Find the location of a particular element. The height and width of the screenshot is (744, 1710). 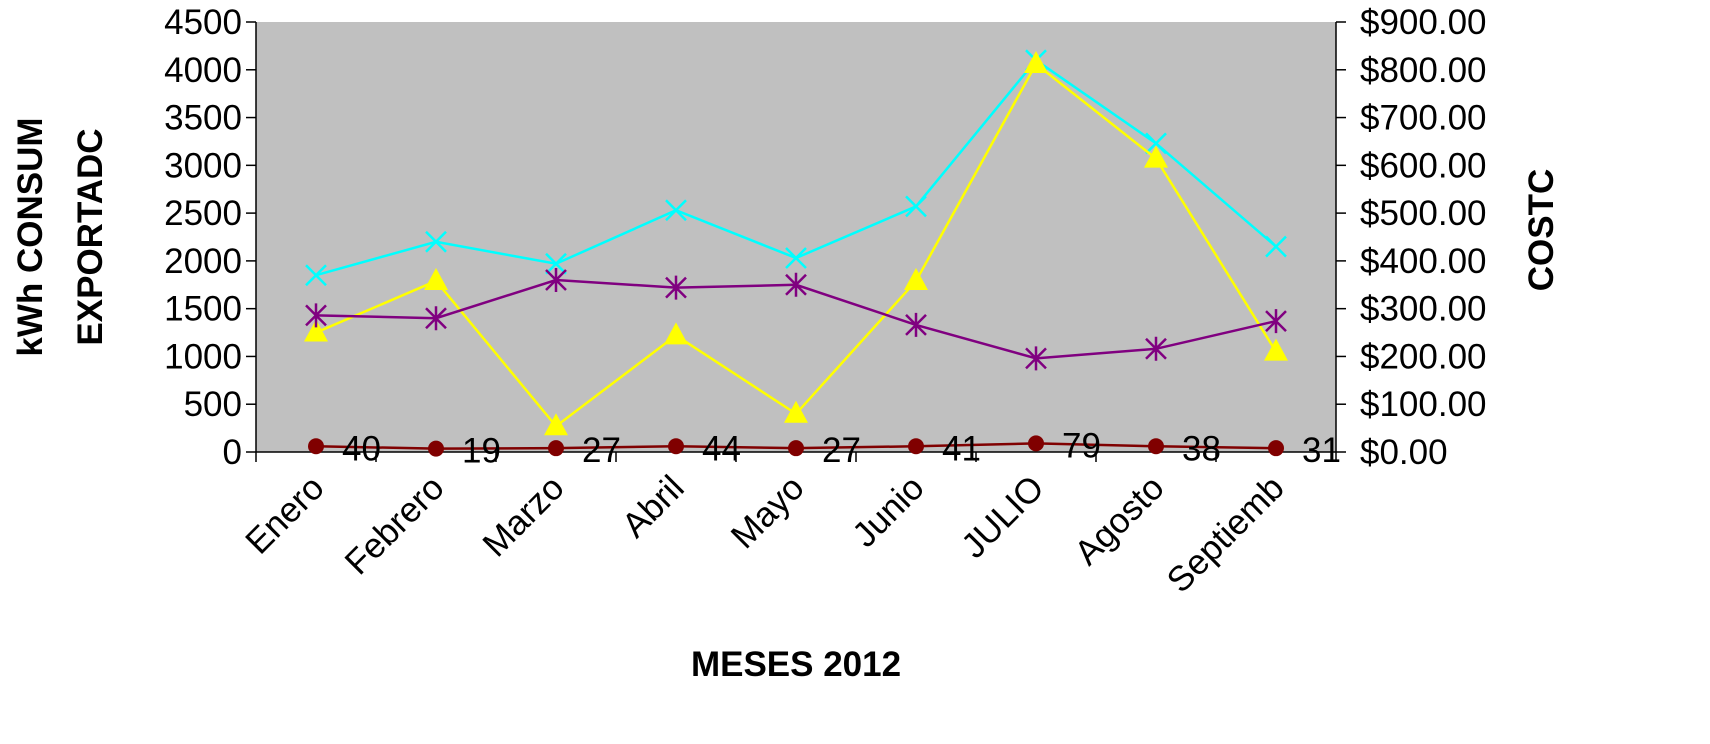

x-tick-label: Marzo is located at coordinates (523, 516).